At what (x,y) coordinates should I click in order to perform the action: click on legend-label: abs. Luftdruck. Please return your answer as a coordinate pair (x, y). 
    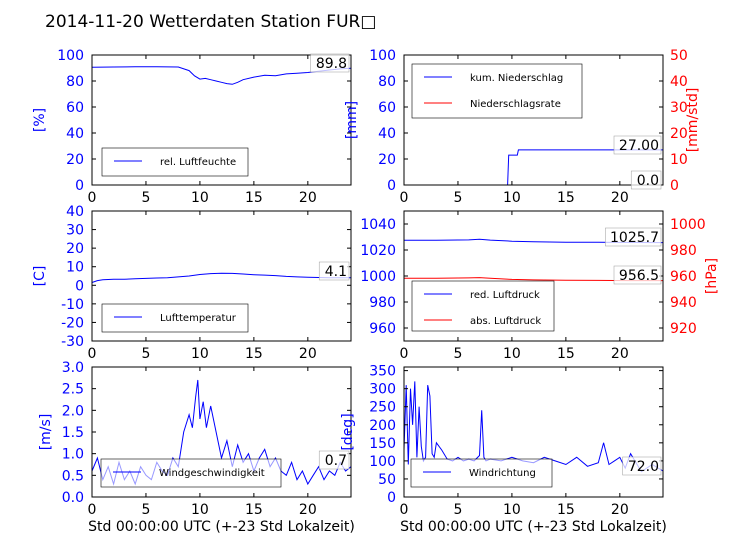
    Looking at the image, I should click on (505, 321).